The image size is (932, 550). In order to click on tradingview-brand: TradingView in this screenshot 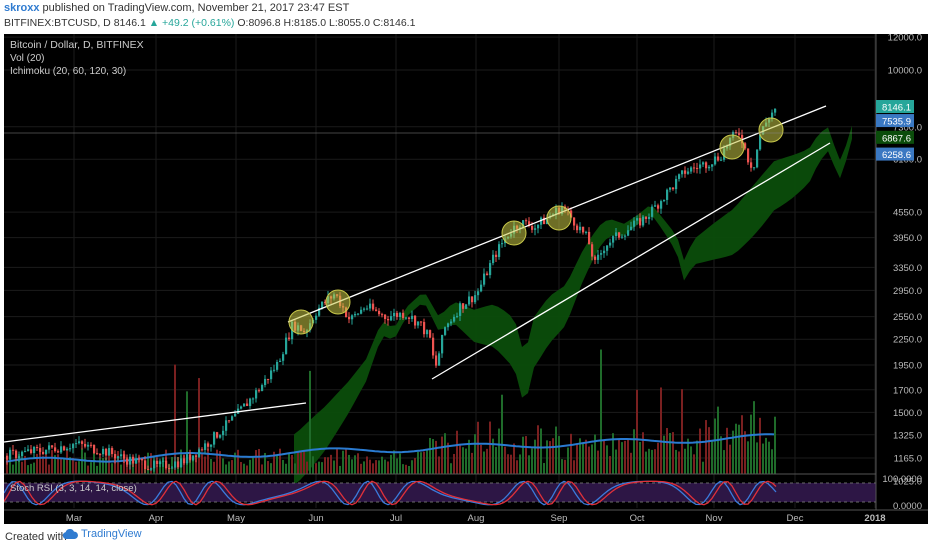, I will do `click(102, 534)`.